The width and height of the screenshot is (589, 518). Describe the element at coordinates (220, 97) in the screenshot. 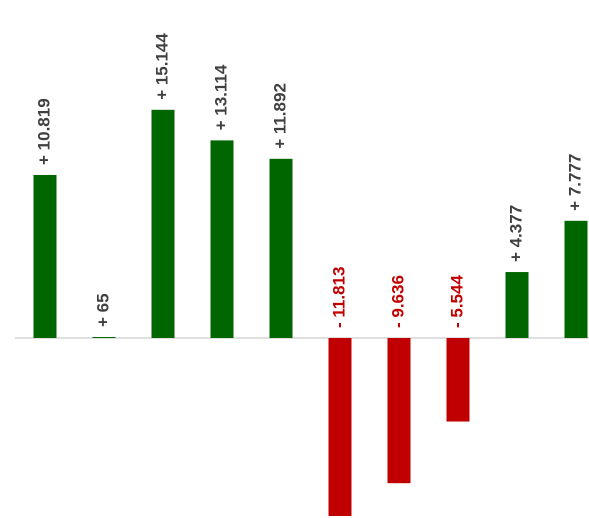

I see `value-label: + 13.114` at that location.